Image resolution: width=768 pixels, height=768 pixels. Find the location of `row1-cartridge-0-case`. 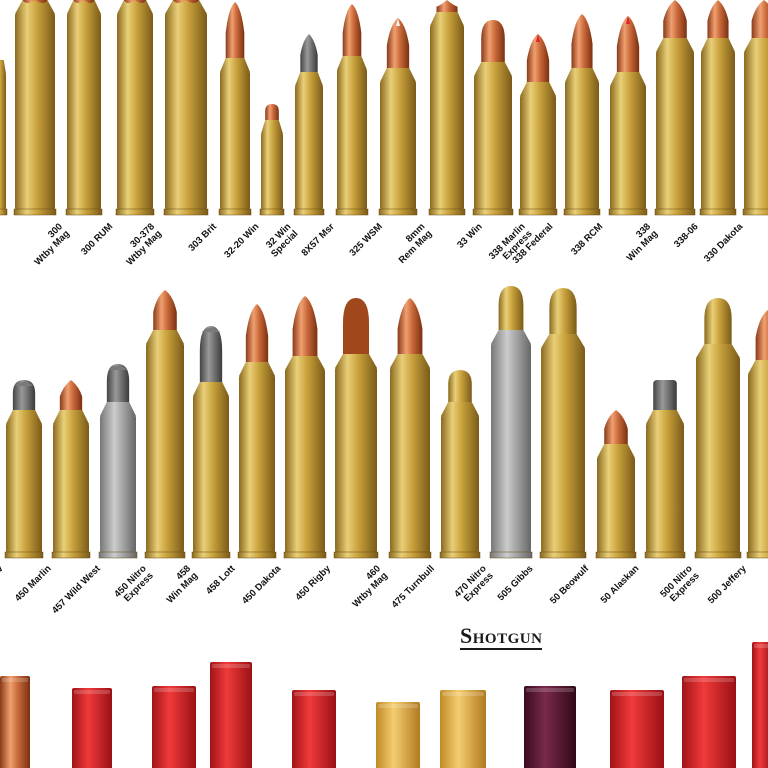

row1-cartridge-0-case is located at coordinates (3, 141).